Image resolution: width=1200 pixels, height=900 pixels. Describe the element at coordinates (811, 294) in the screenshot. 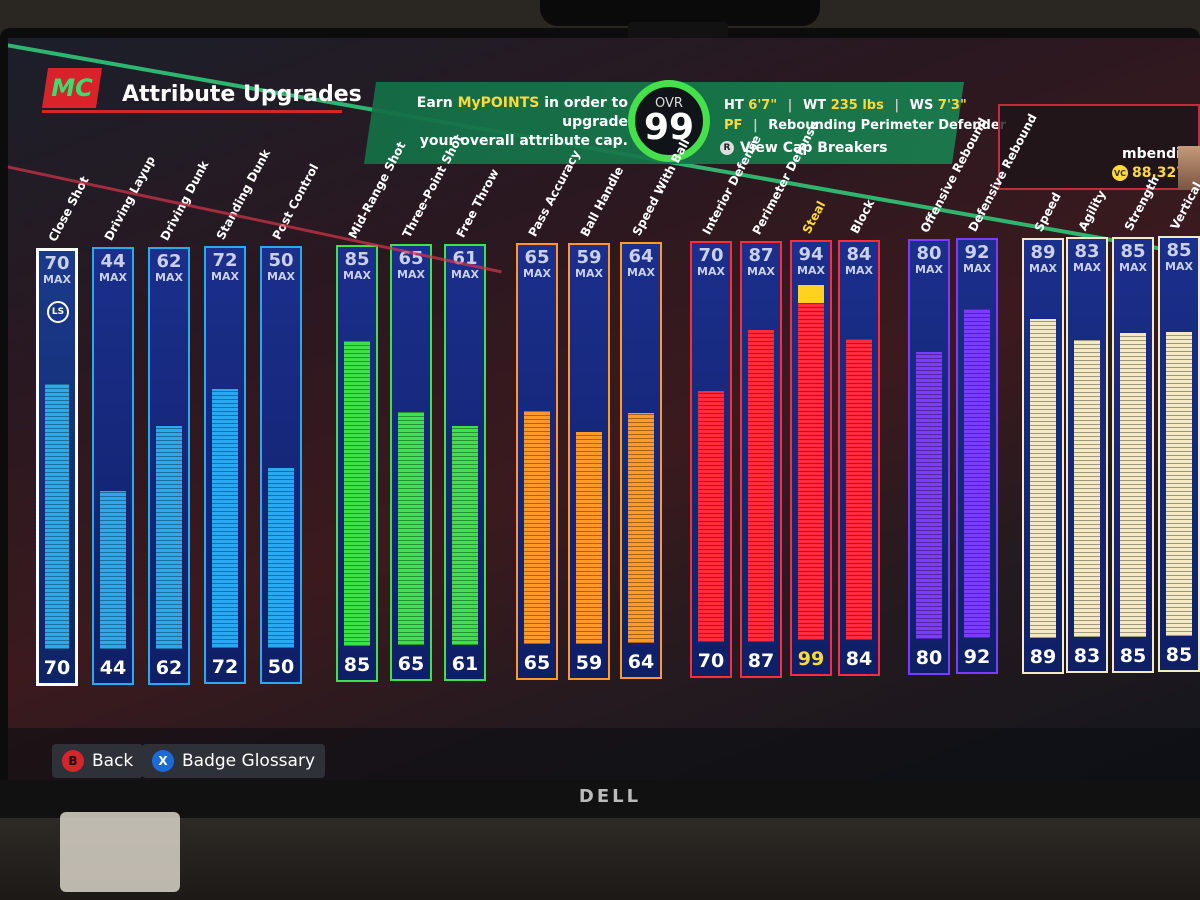

I see `attribute-over-cap-fill` at that location.